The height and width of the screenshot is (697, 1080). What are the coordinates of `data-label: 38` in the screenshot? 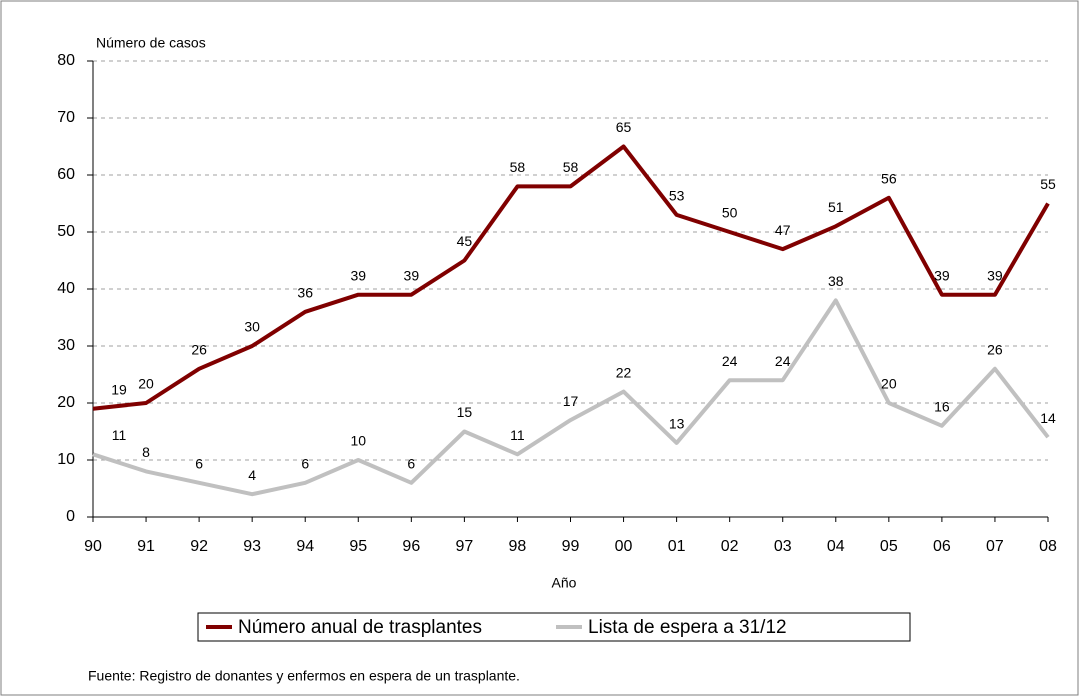 It's located at (836, 281).